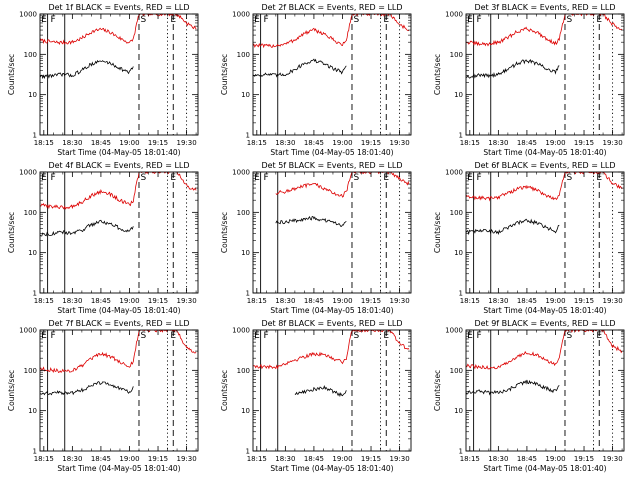 The width and height of the screenshot is (640, 480). Describe the element at coordinates (331, 323) in the screenshot. I see `panel-title: Det 8f BLACK = Events, RED = LLD` at that location.